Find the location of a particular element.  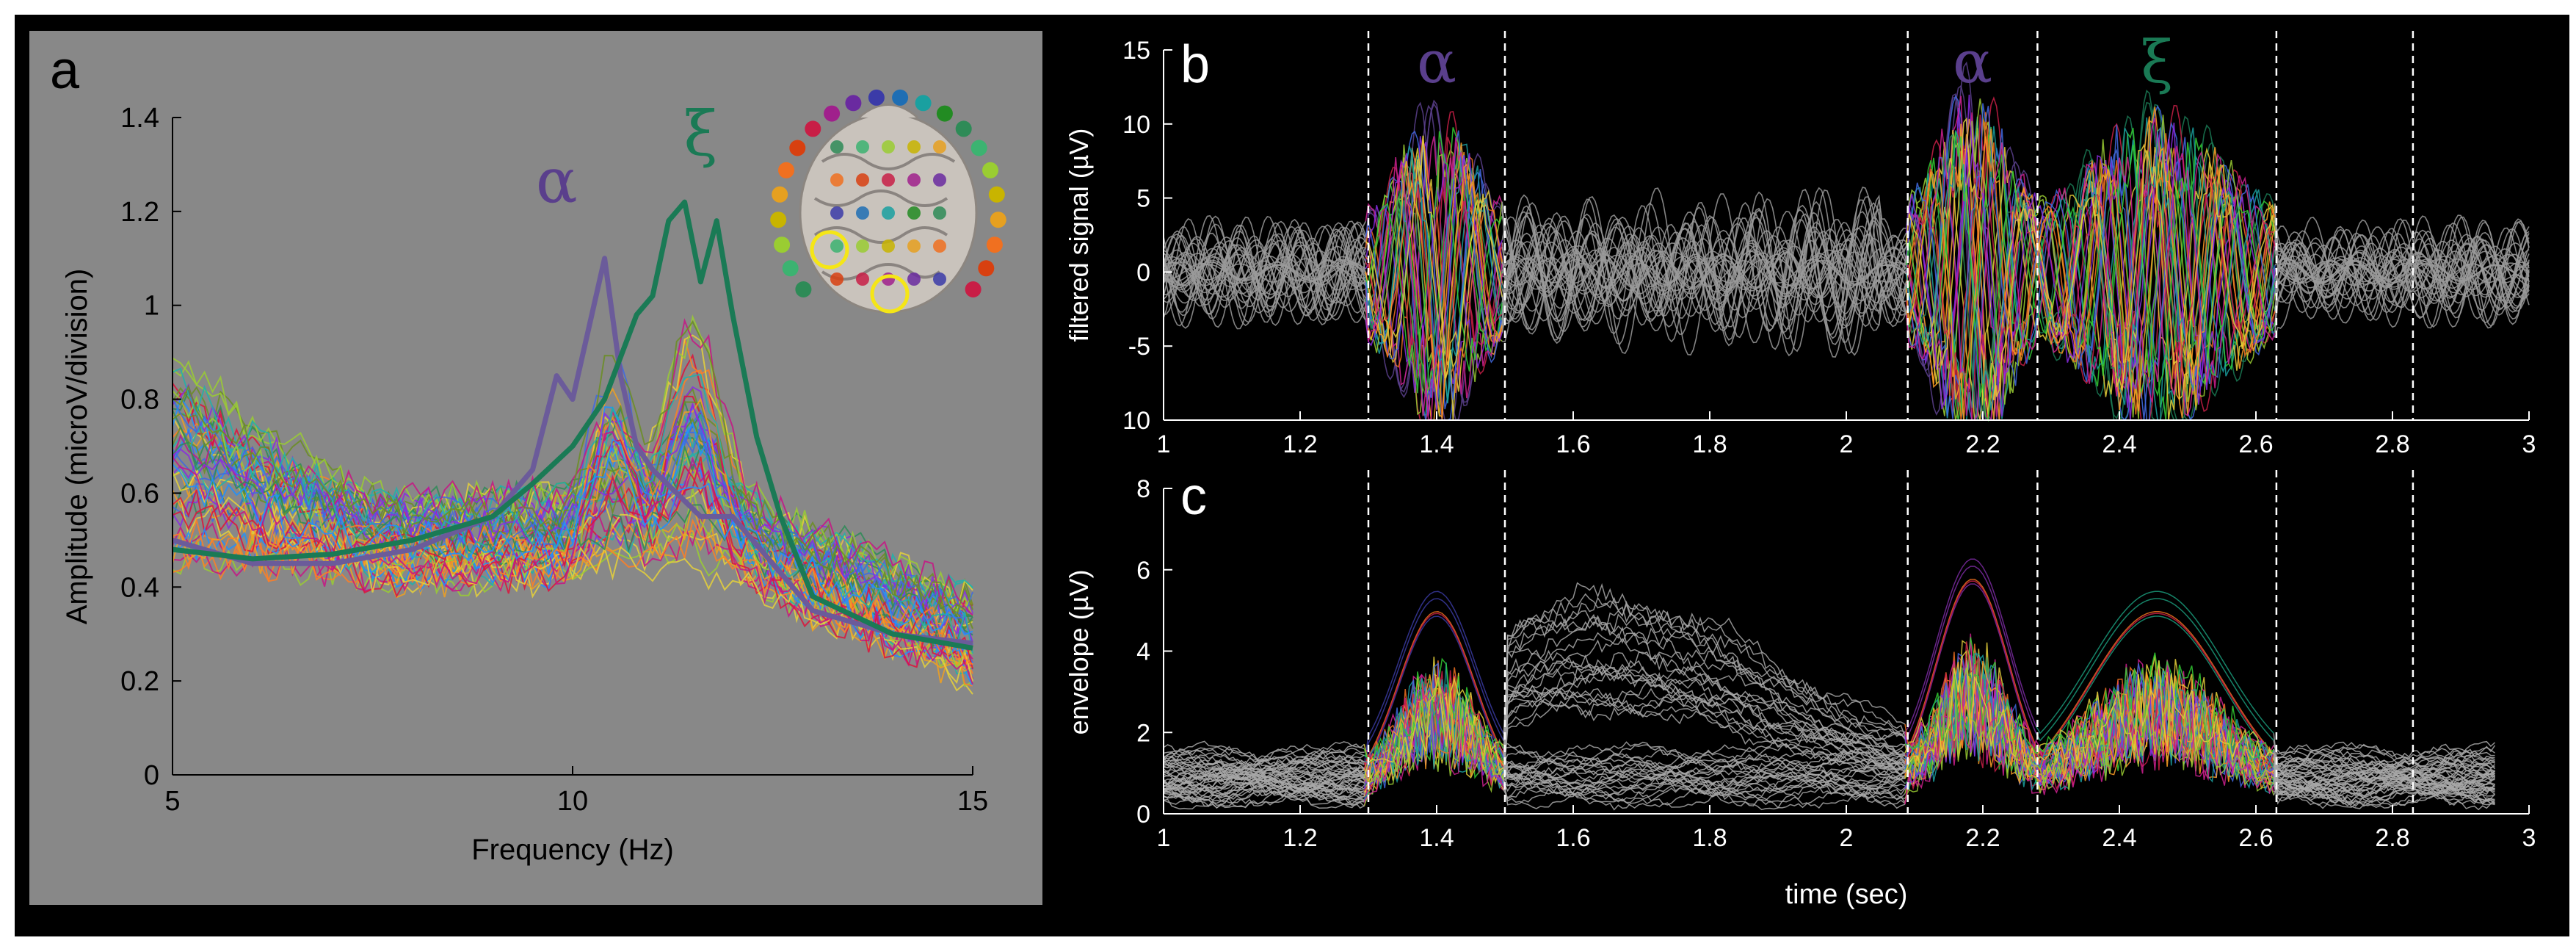

panel-c-ylabel: envelope (µV) is located at coordinates (1079, 653).